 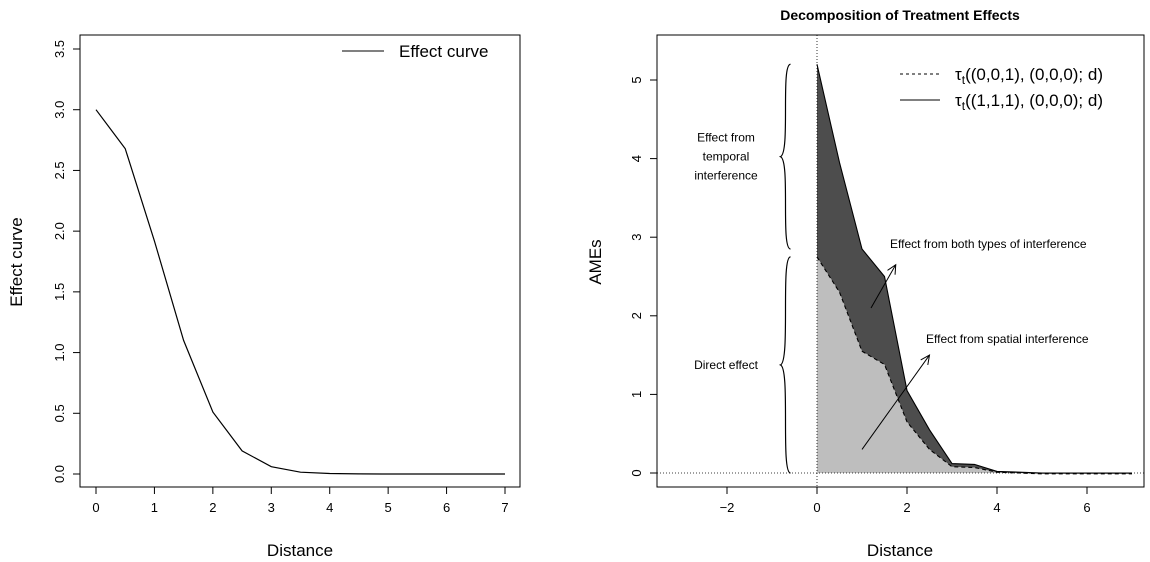 What do you see at coordinates (636, 237) in the screenshot?
I see `y-tick-label: 3` at bounding box center [636, 237].